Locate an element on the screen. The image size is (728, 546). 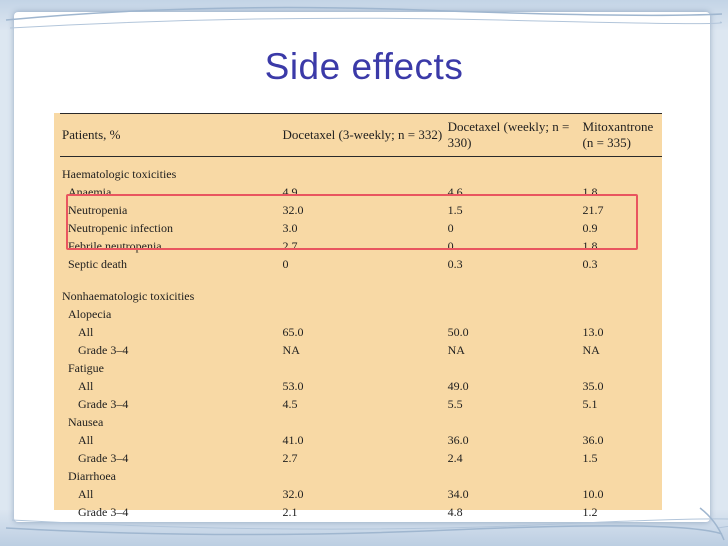
table-row: Alopecia is located at coordinates (361, 314).